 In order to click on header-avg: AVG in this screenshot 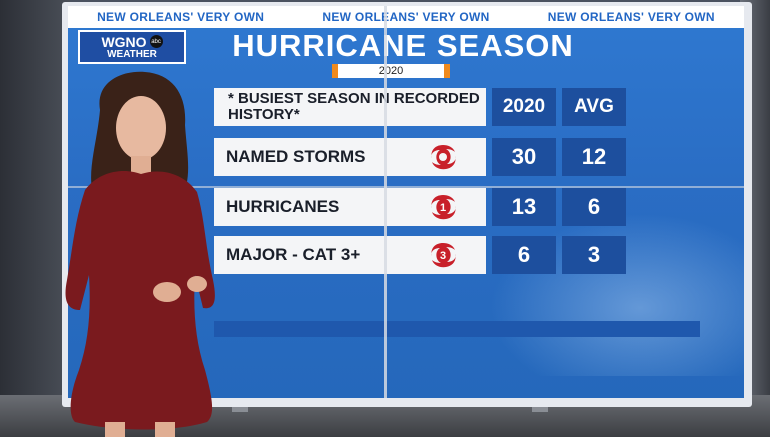, I will do `click(594, 107)`.